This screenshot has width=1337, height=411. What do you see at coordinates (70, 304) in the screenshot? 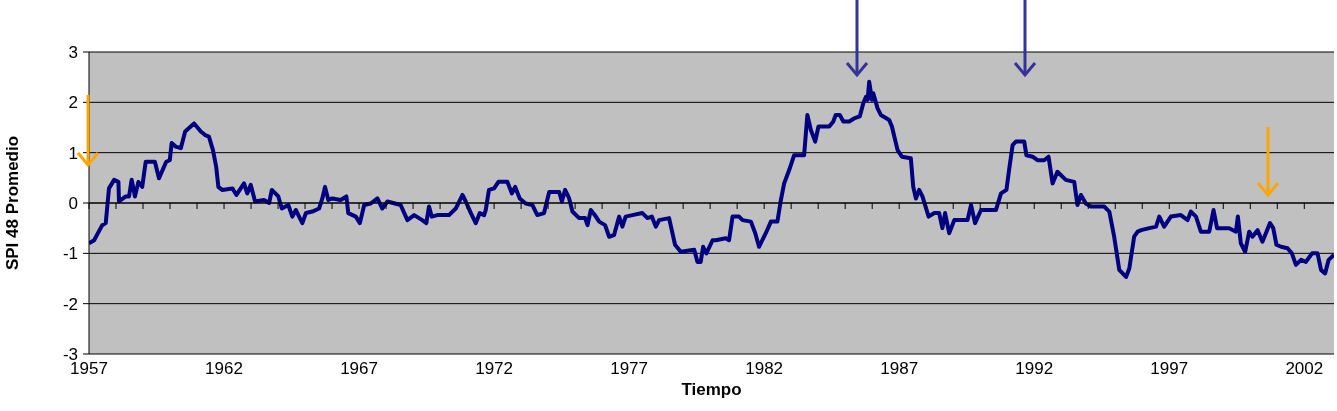
I see `y-tick-label: -2` at bounding box center [70, 304].